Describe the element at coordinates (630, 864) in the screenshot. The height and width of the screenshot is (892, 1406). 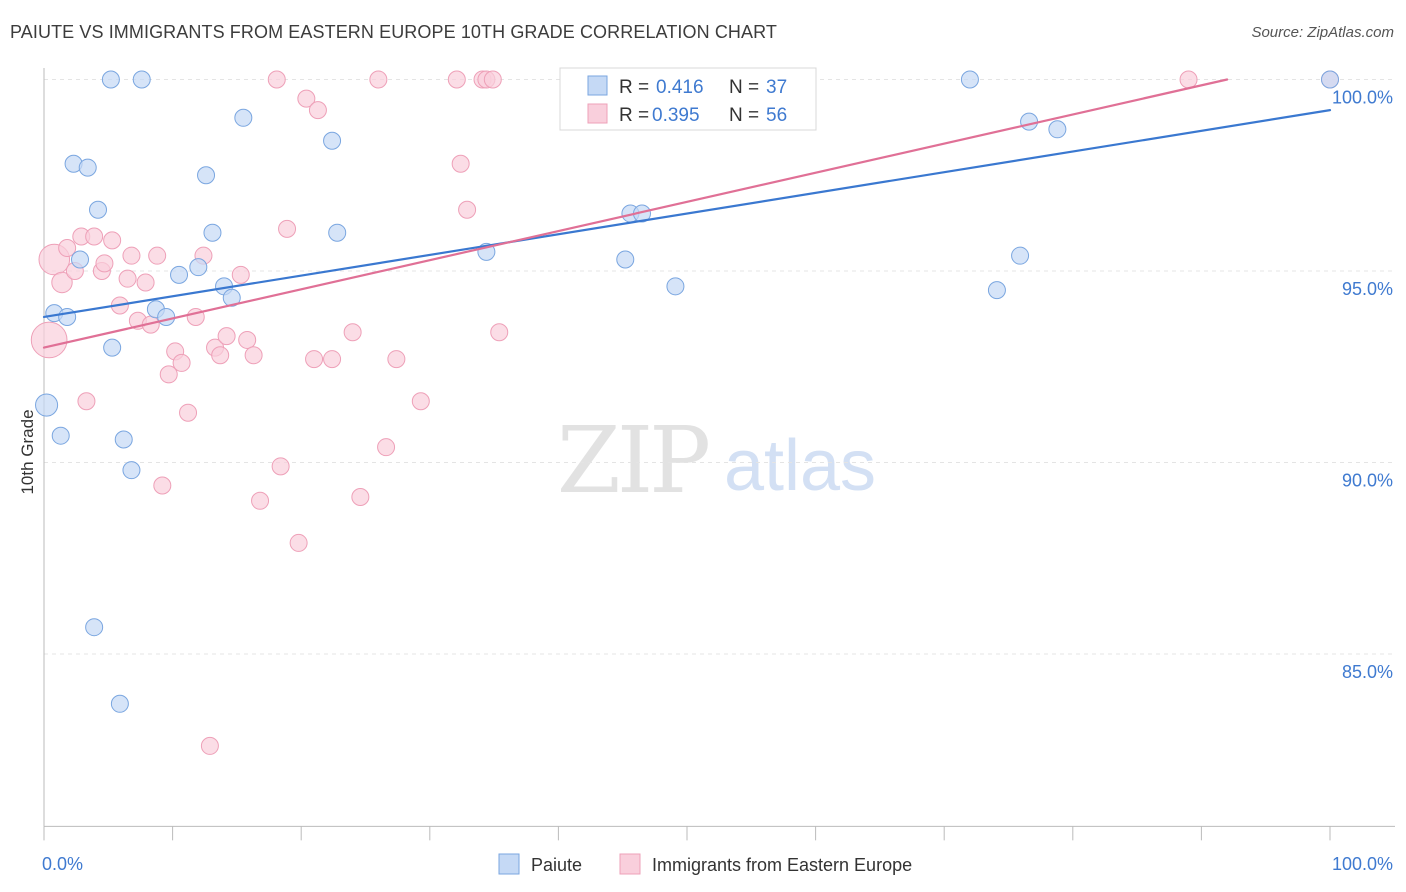
I see `legend-swatch-eeu` at that location.